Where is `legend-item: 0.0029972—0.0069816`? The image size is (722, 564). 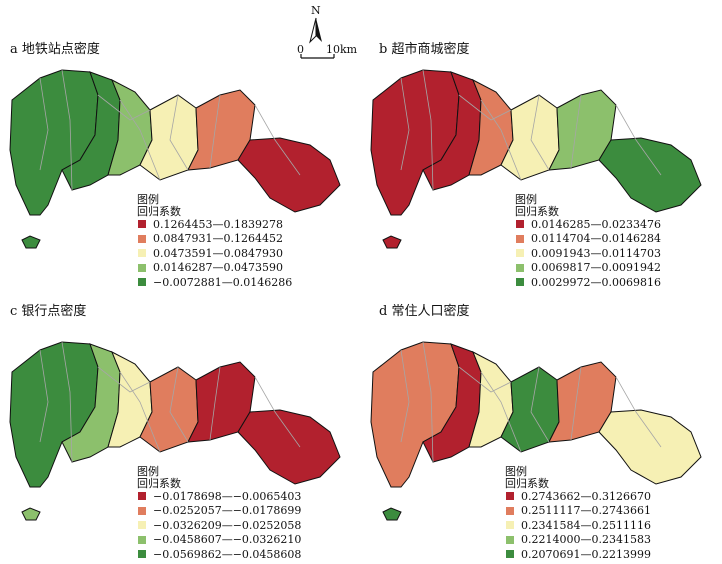
legend-item: 0.0029972—0.0069816 is located at coordinates (588, 282).